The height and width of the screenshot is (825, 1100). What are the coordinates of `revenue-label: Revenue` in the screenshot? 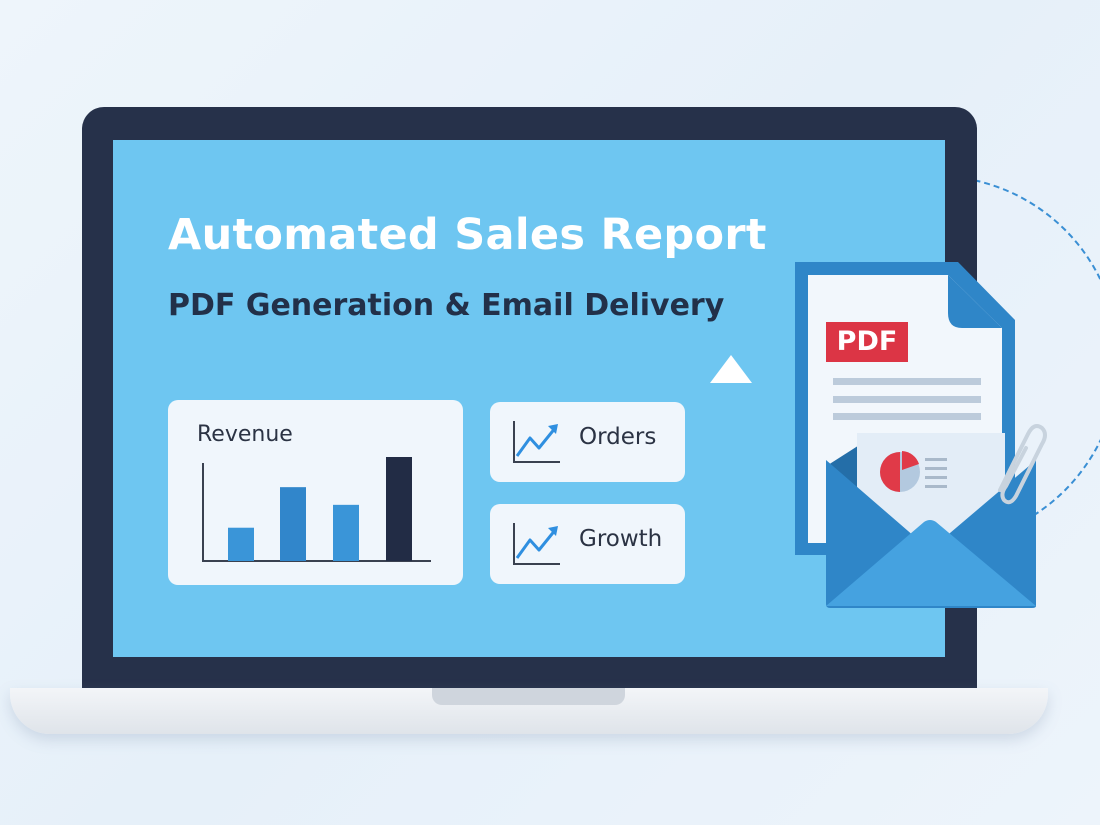 It's located at (245, 434).